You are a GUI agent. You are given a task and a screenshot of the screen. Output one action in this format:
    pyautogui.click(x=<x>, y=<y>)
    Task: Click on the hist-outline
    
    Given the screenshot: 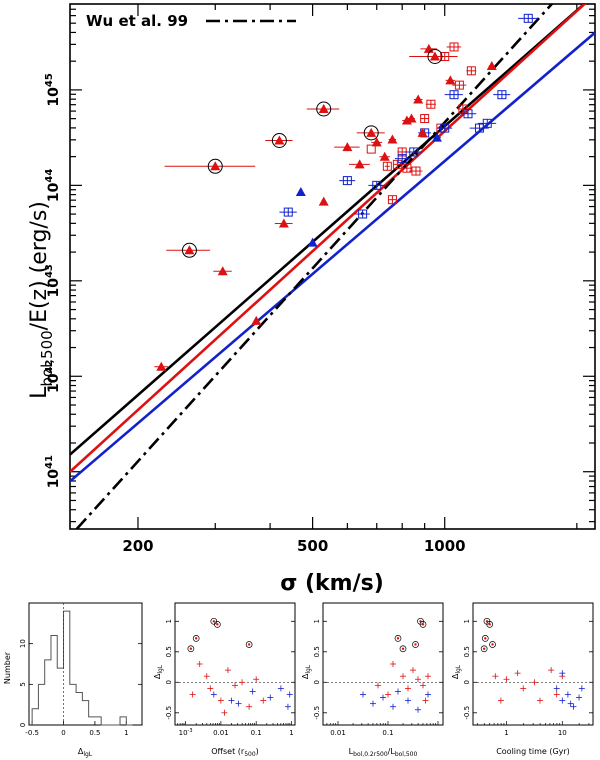 What is the action you would take?
    pyautogui.click(x=82, y=668)
    